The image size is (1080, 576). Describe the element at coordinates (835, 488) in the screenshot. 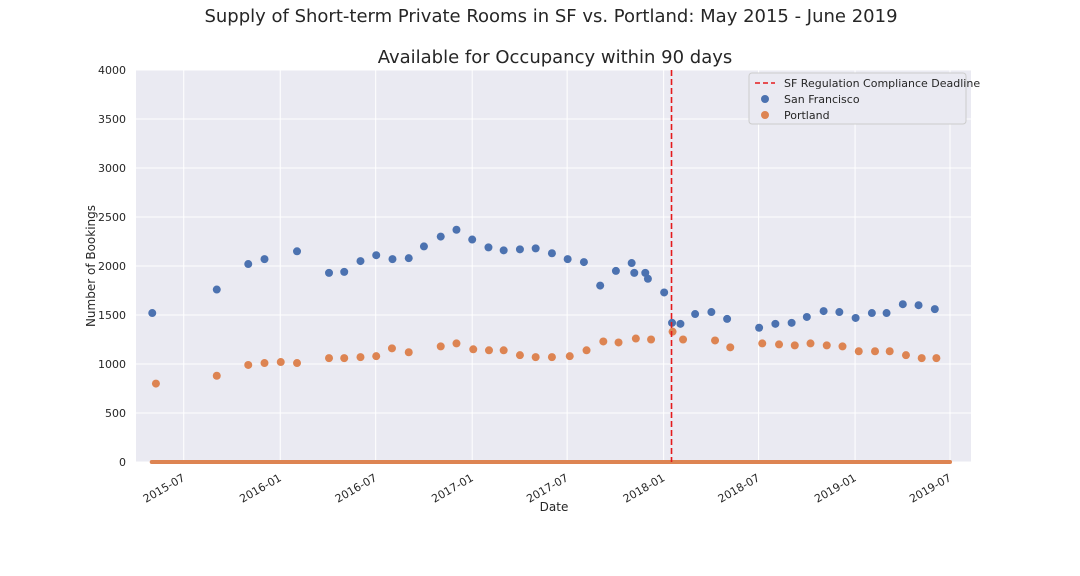

I see `x-tick-label: 2019-01` at that location.